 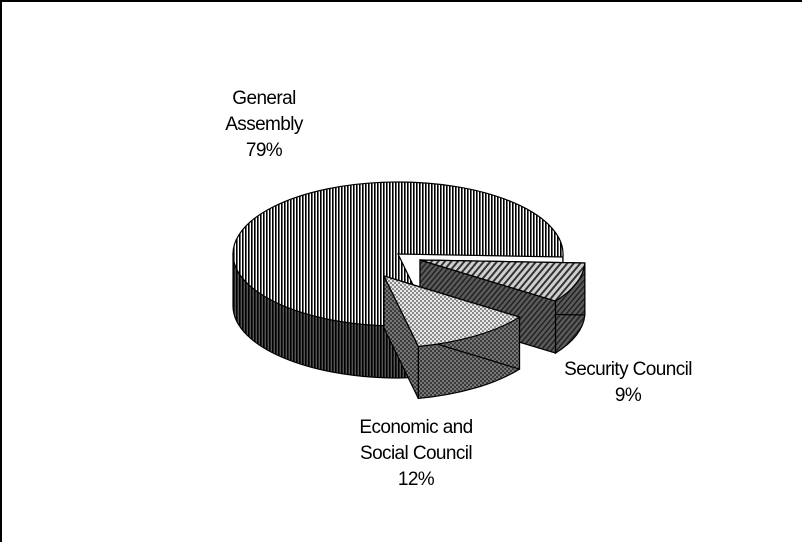 What do you see at coordinates (264, 150) in the screenshot?
I see `slice-label-line: 79%` at bounding box center [264, 150].